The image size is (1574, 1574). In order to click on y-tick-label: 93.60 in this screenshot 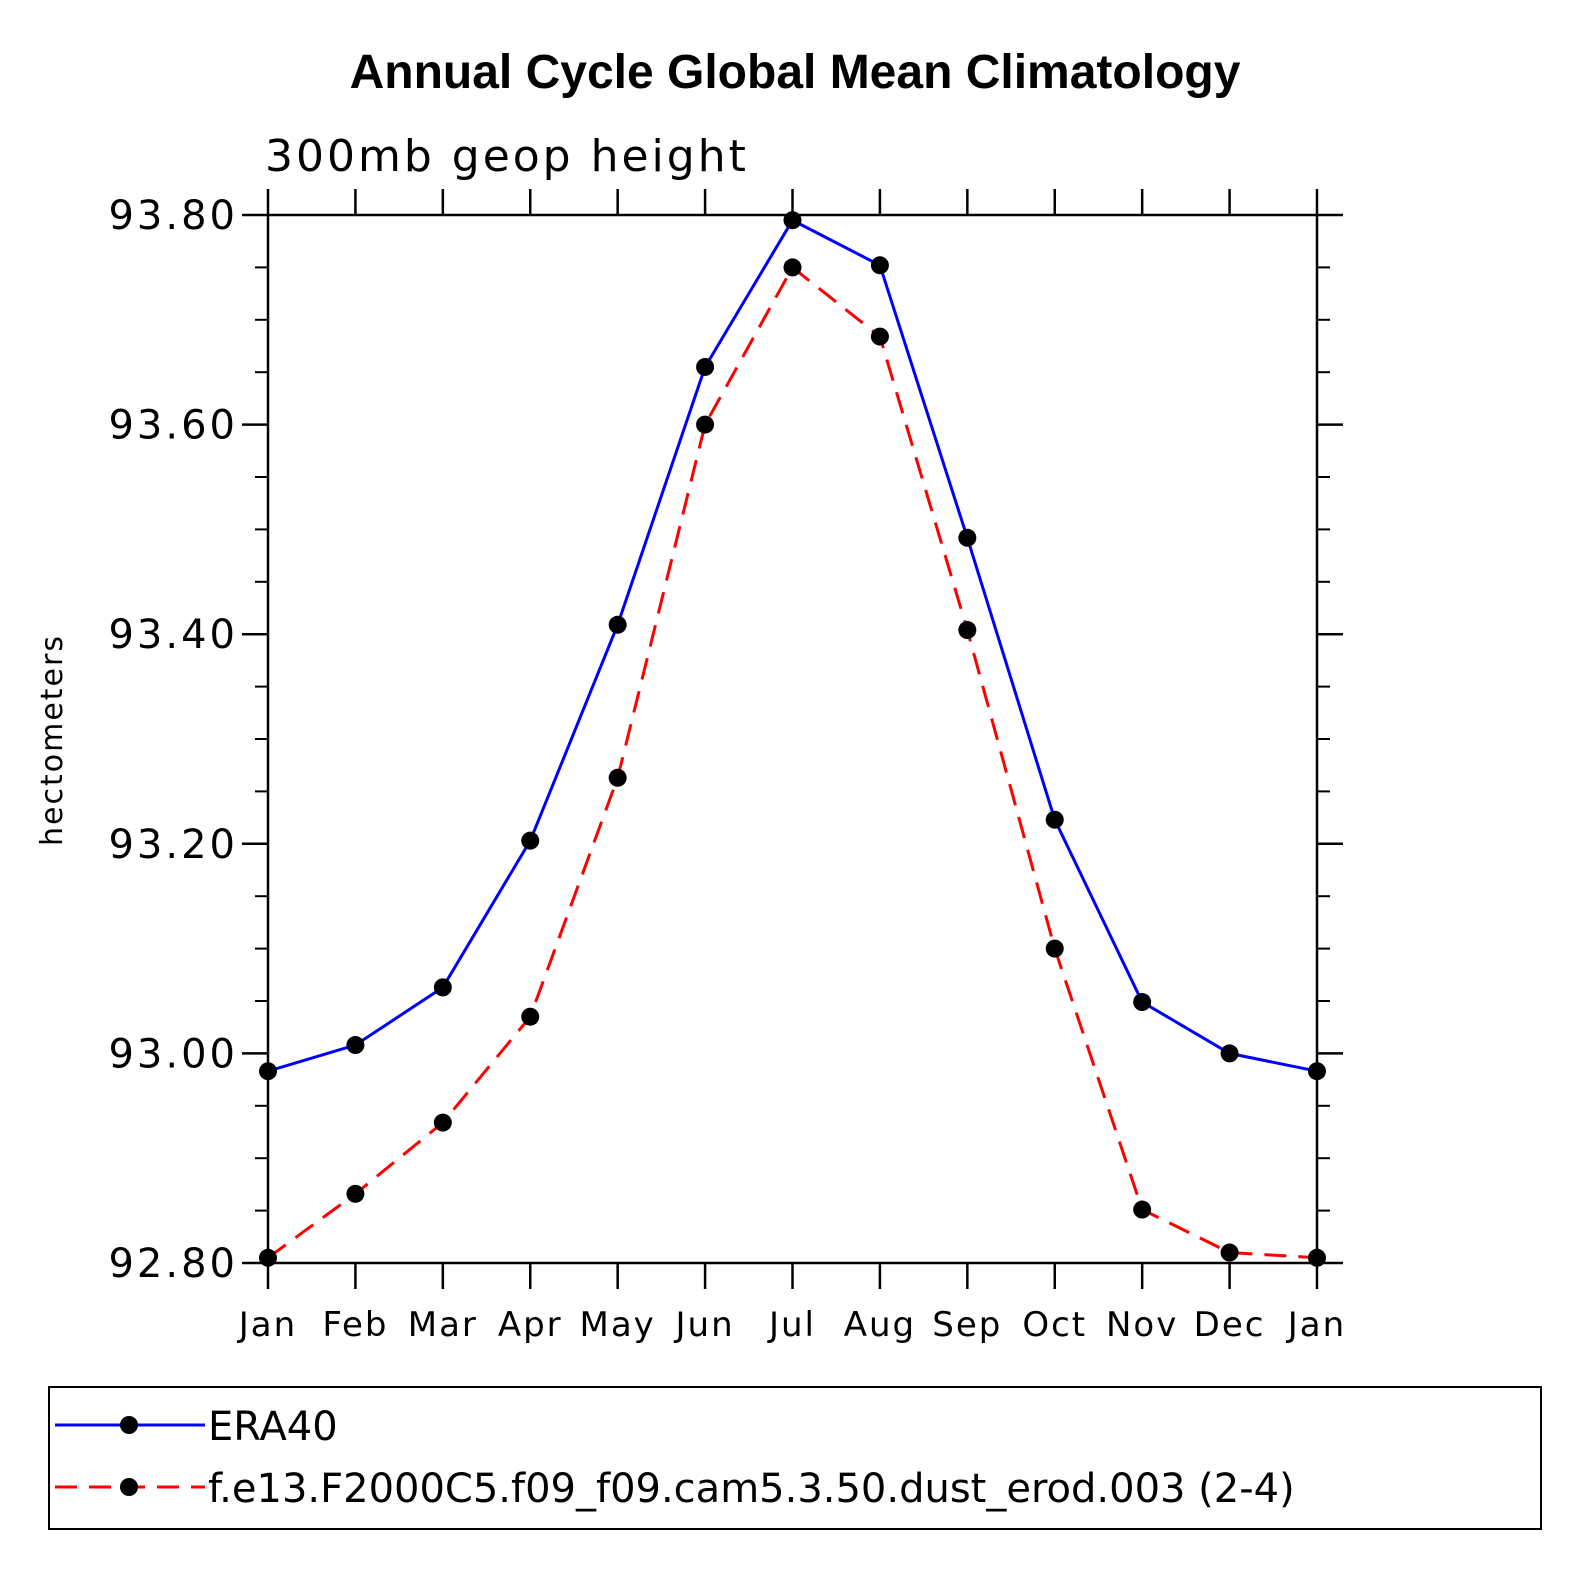, I will do `click(173, 426)`.